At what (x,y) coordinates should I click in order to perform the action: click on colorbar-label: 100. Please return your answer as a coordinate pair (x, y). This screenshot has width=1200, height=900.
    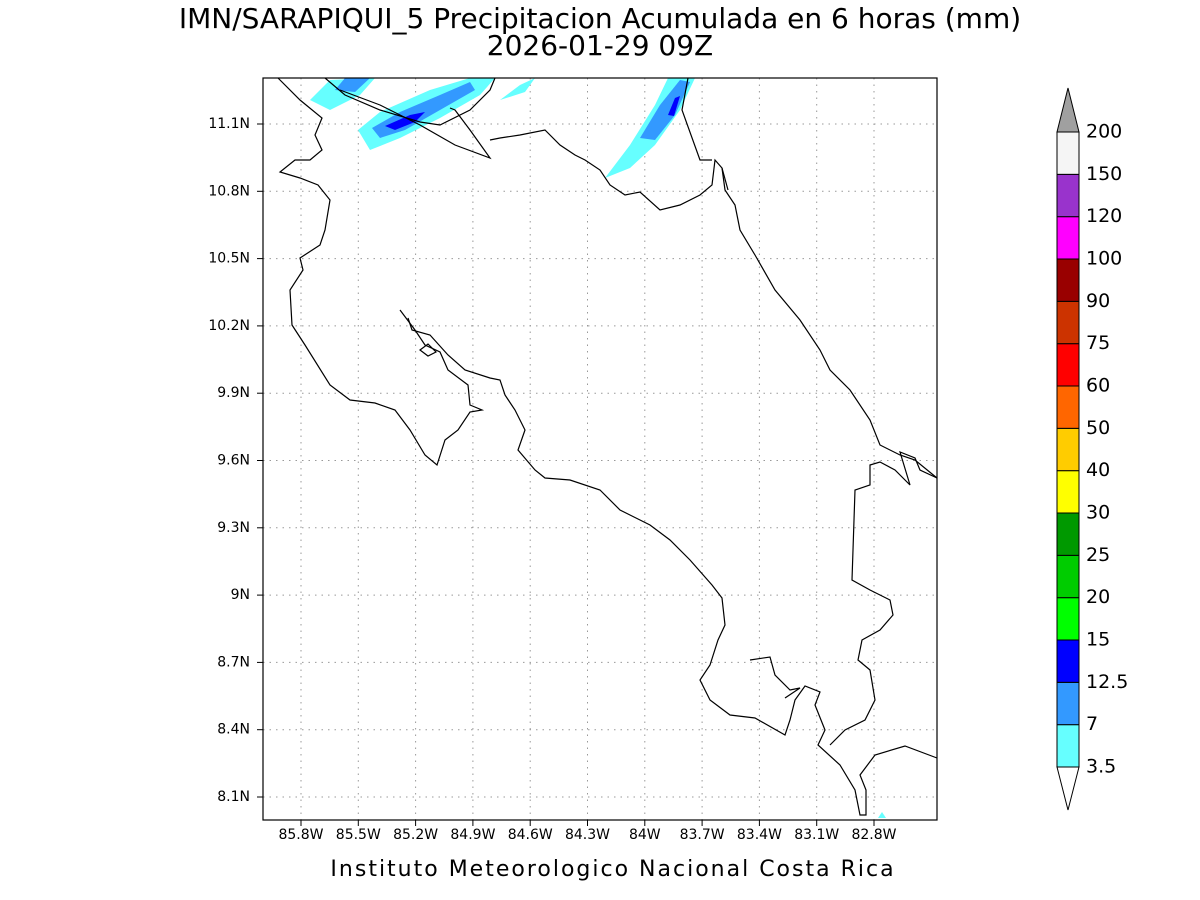
    Looking at the image, I should click on (1104, 259).